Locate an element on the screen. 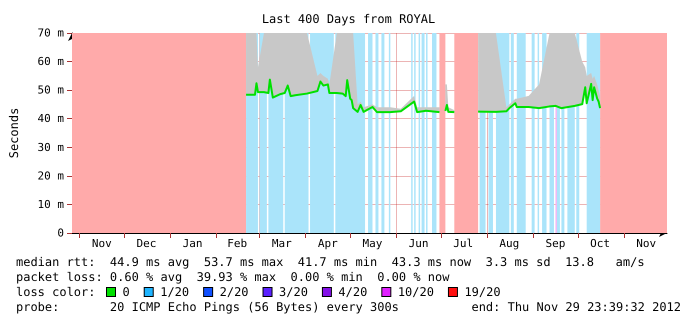 The height and width of the screenshot is (321, 697). text: probe: 20 ICMP Echo Pings (56 Bytes) every 300s is located at coordinates (207, 307).